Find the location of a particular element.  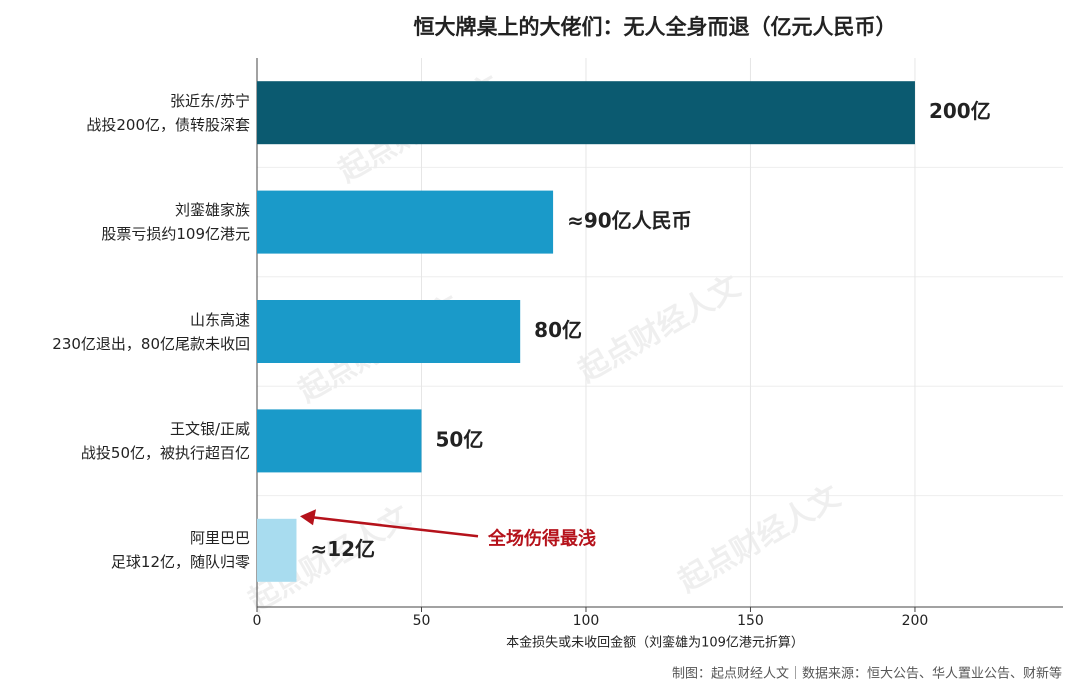

value-label: ≈12亿 is located at coordinates (342, 549).